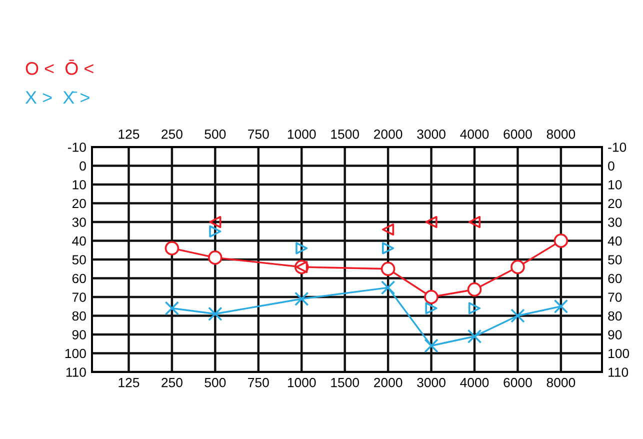 The height and width of the screenshot is (439, 643). What do you see at coordinates (561, 134) in the screenshot?
I see `category-label: 8000` at bounding box center [561, 134].